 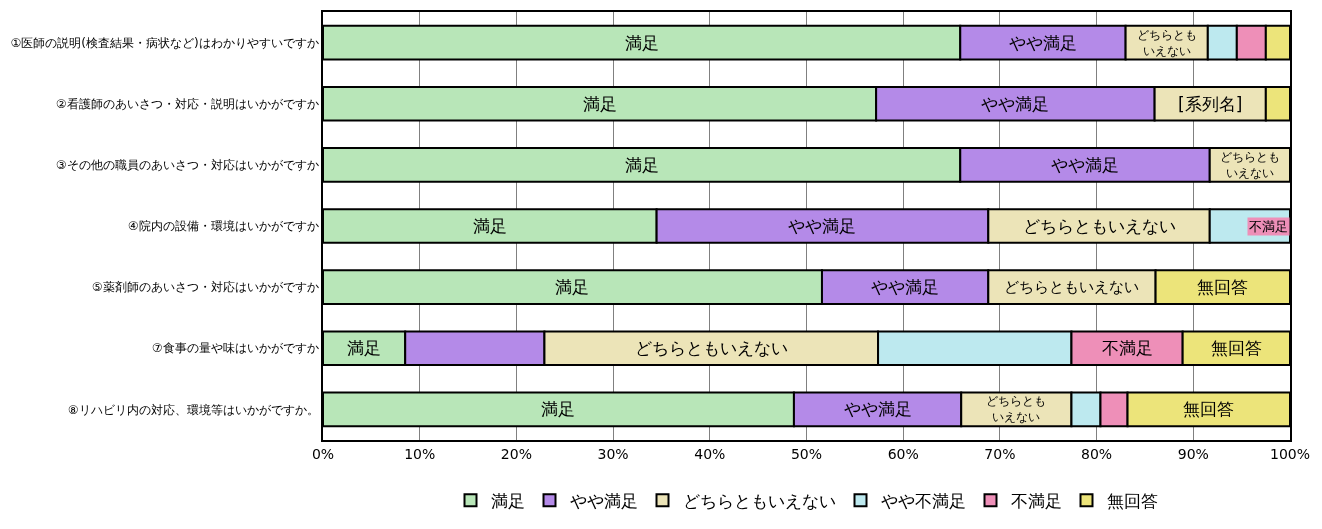 What do you see at coordinates (323, 453) in the screenshot?
I see `x-tick-label: 0%` at bounding box center [323, 453].